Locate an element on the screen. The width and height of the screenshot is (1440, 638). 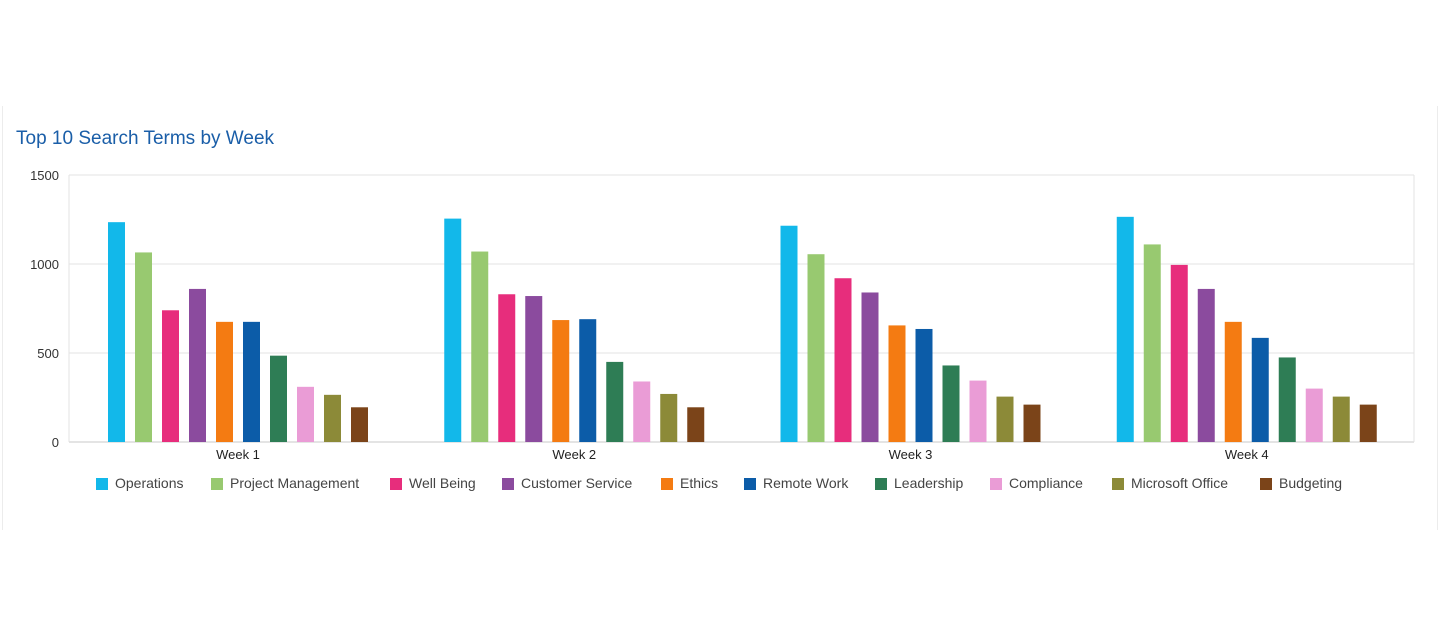
y-tick-label: 500 is located at coordinates (48, 353).